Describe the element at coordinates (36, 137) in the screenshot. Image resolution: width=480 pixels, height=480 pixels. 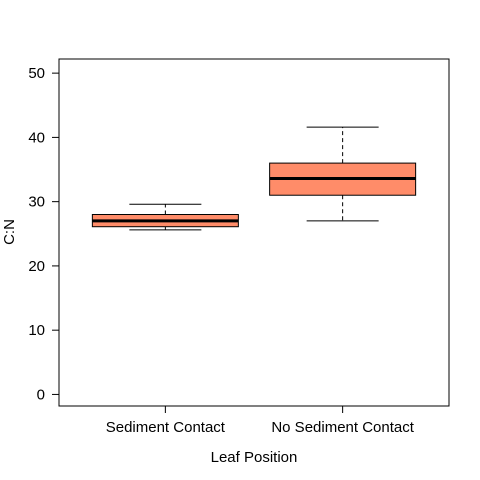
I see `y-tick-label-40: 40` at that location.